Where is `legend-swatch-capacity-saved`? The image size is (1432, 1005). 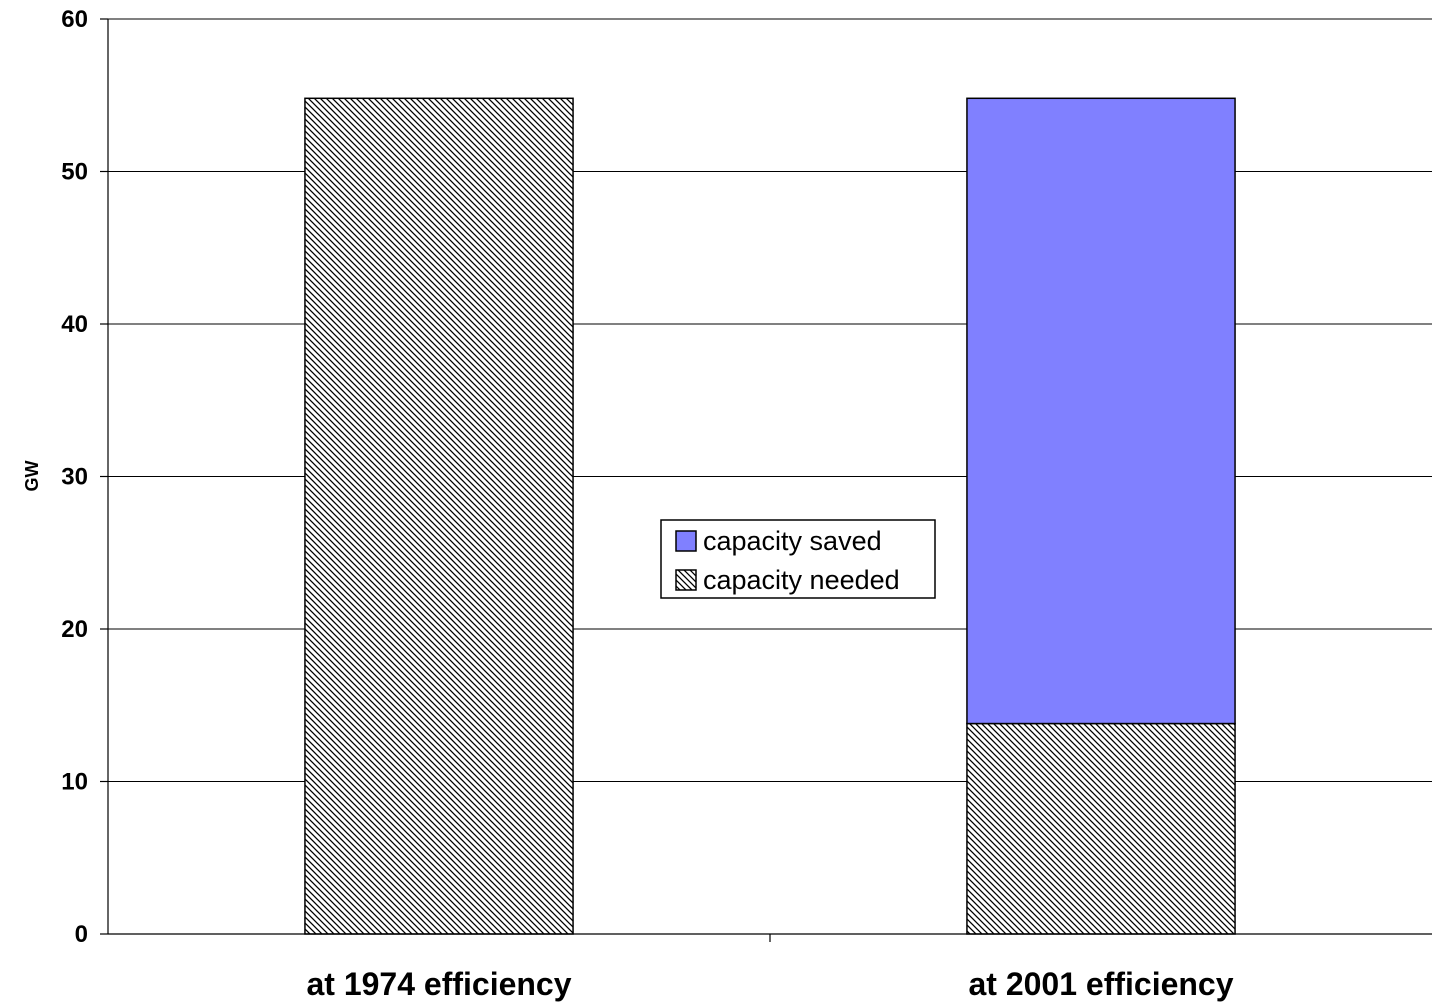
legend-swatch-capacity-saved is located at coordinates (686, 541).